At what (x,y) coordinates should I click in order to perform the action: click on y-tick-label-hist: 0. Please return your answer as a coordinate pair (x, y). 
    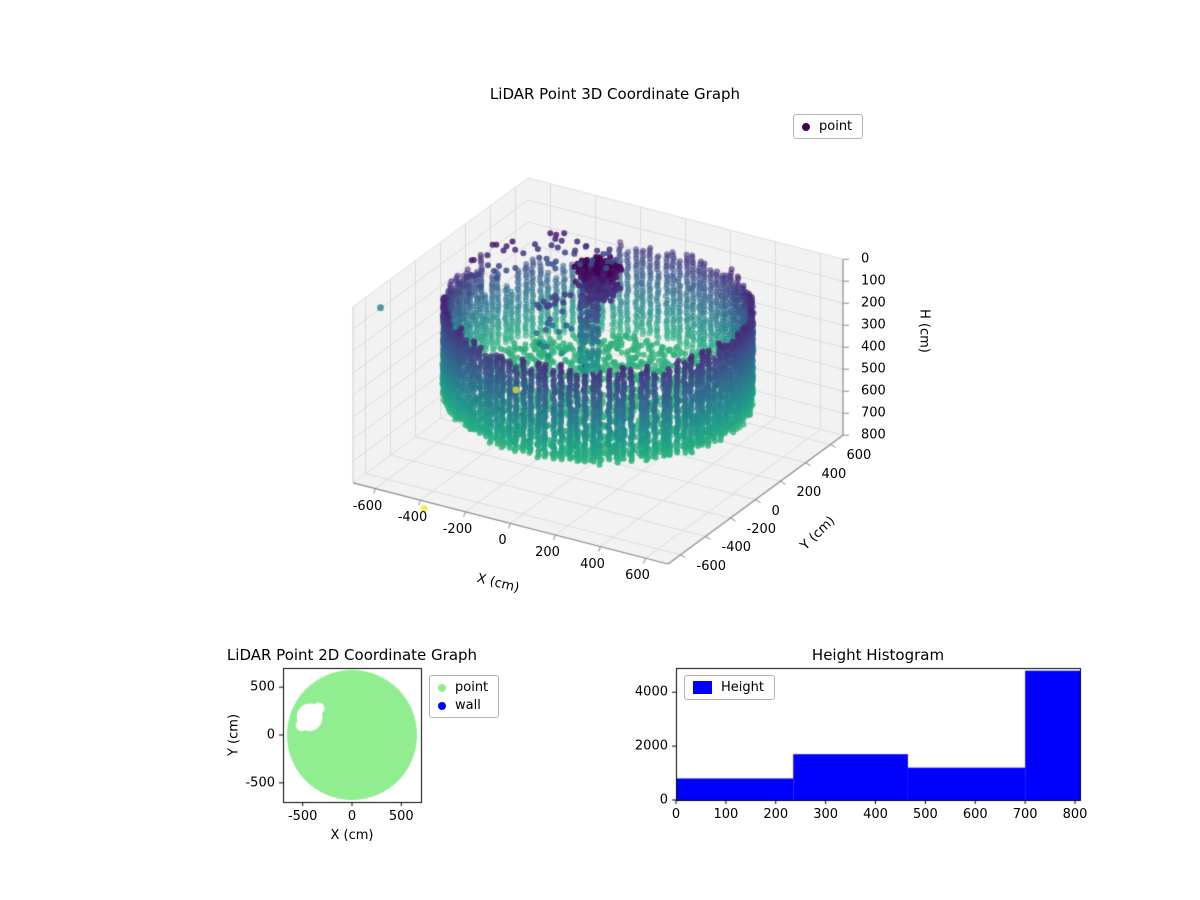
    Looking at the image, I should click on (663, 800).